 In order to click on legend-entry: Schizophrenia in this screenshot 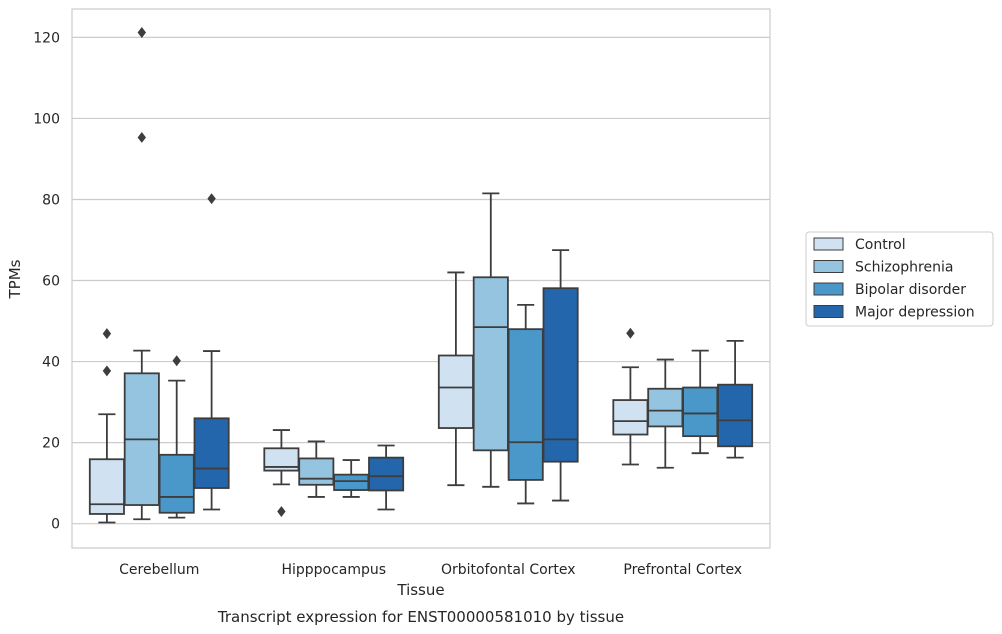, I will do `click(904, 268)`.